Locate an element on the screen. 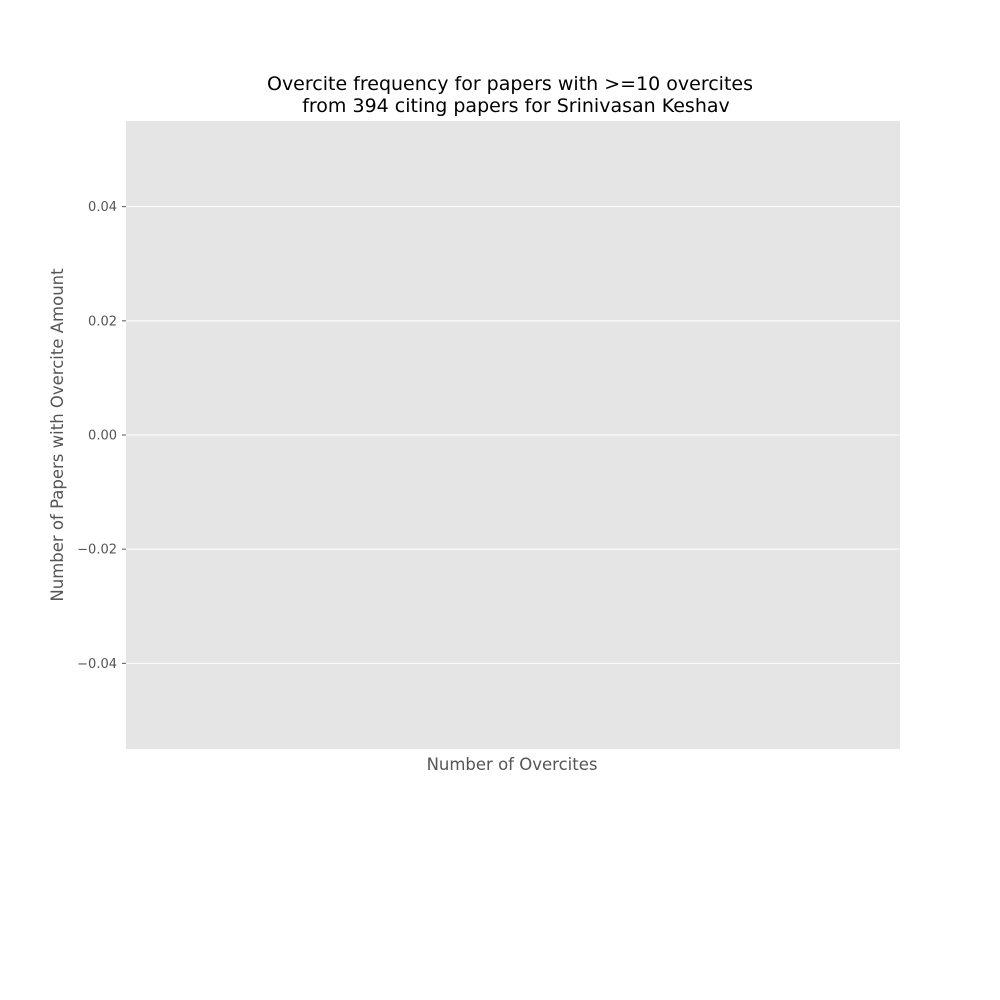 The height and width of the screenshot is (1000, 1000). y-tick-label: 0.02 is located at coordinates (102, 321).